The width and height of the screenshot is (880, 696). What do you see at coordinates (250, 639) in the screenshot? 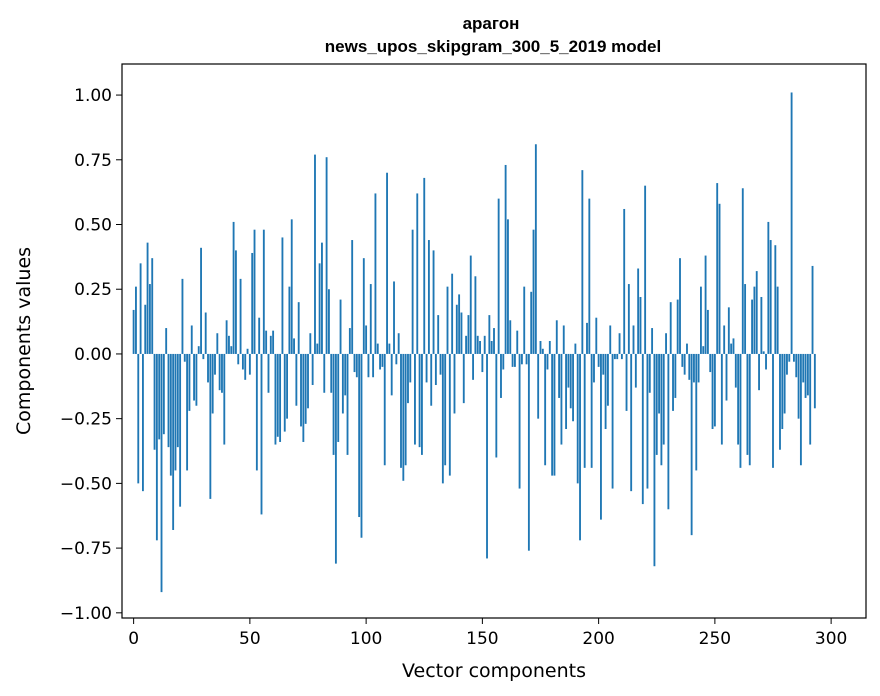
I see `x-tick-label: 50` at bounding box center [250, 639].